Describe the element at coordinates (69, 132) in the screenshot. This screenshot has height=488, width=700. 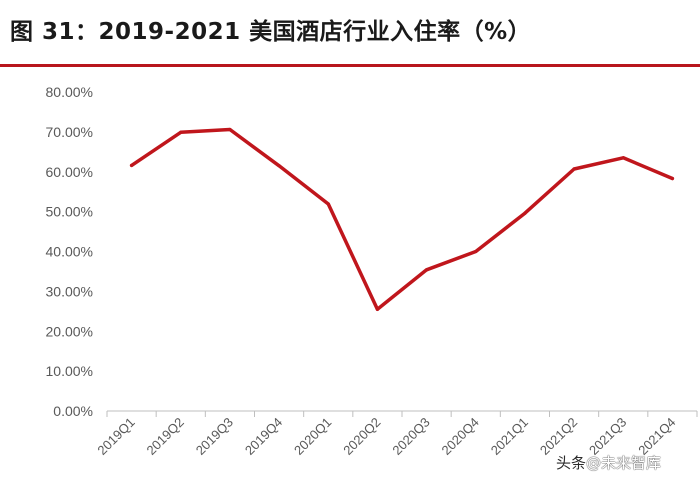
I see `y-tick-label: 70.00%` at that location.